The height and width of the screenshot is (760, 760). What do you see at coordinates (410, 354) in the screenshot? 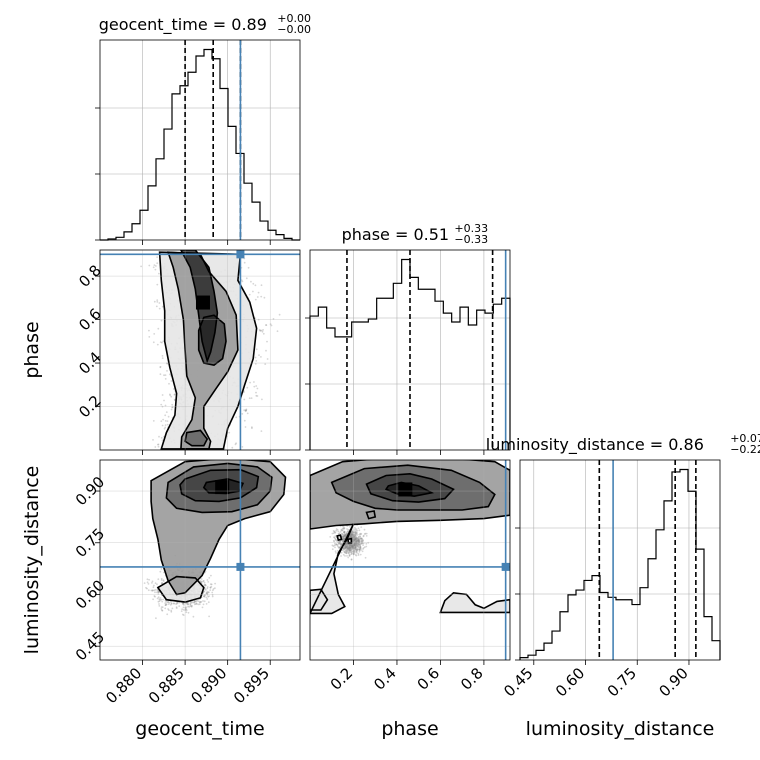
I see `histogram-phase` at bounding box center [410, 354].